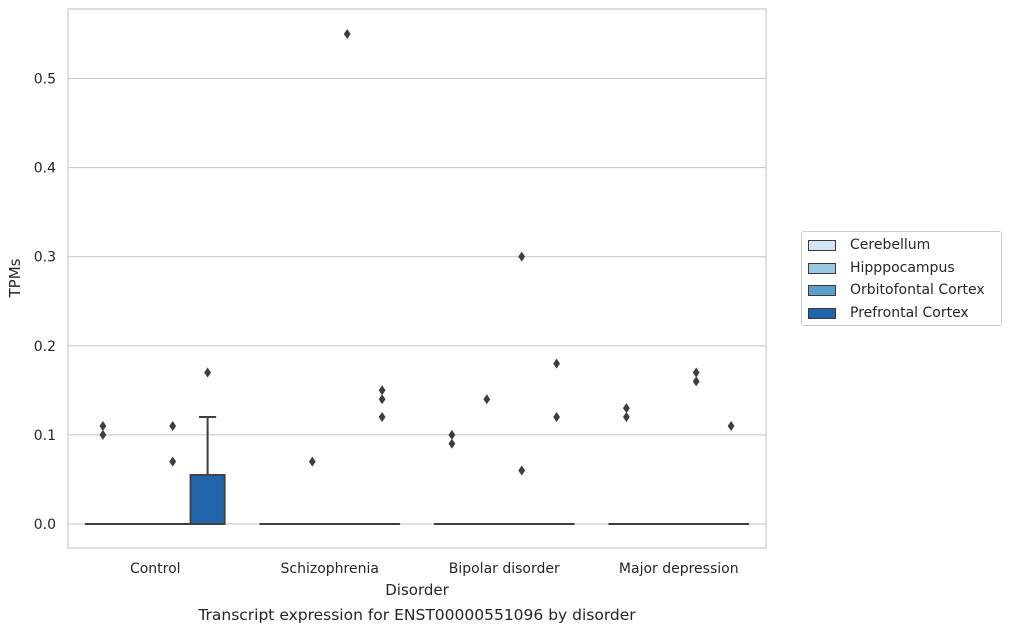 The height and width of the screenshot is (634, 1014). What do you see at coordinates (45, 525) in the screenshot?
I see `y-tick-label: 0.0` at bounding box center [45, 525].